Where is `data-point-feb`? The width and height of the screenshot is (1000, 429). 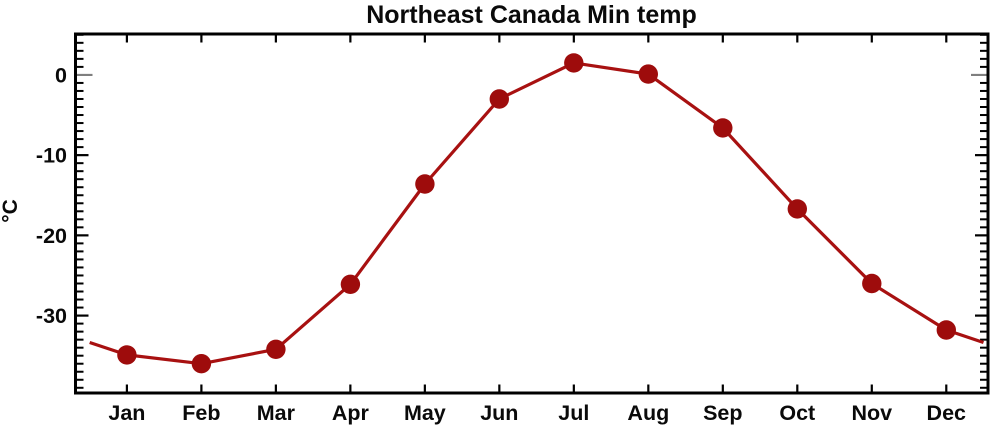
data-point-feb is located at coordinates (201, 364).